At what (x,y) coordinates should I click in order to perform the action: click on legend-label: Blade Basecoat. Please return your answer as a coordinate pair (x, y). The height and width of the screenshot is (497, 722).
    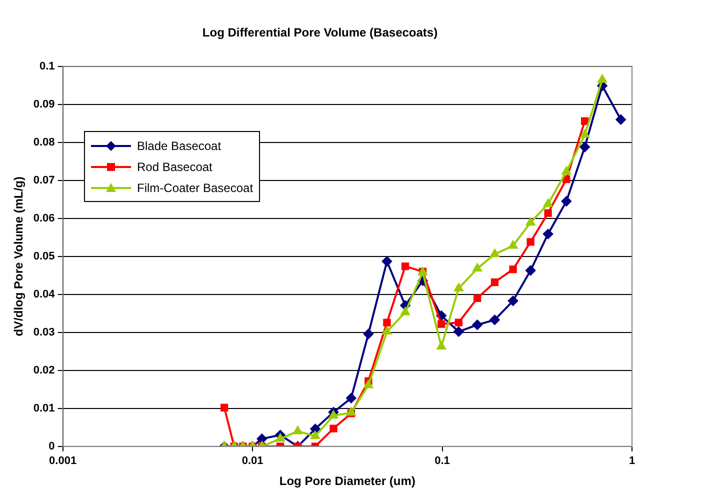
    Looking at the image, I should click on (179, 145).